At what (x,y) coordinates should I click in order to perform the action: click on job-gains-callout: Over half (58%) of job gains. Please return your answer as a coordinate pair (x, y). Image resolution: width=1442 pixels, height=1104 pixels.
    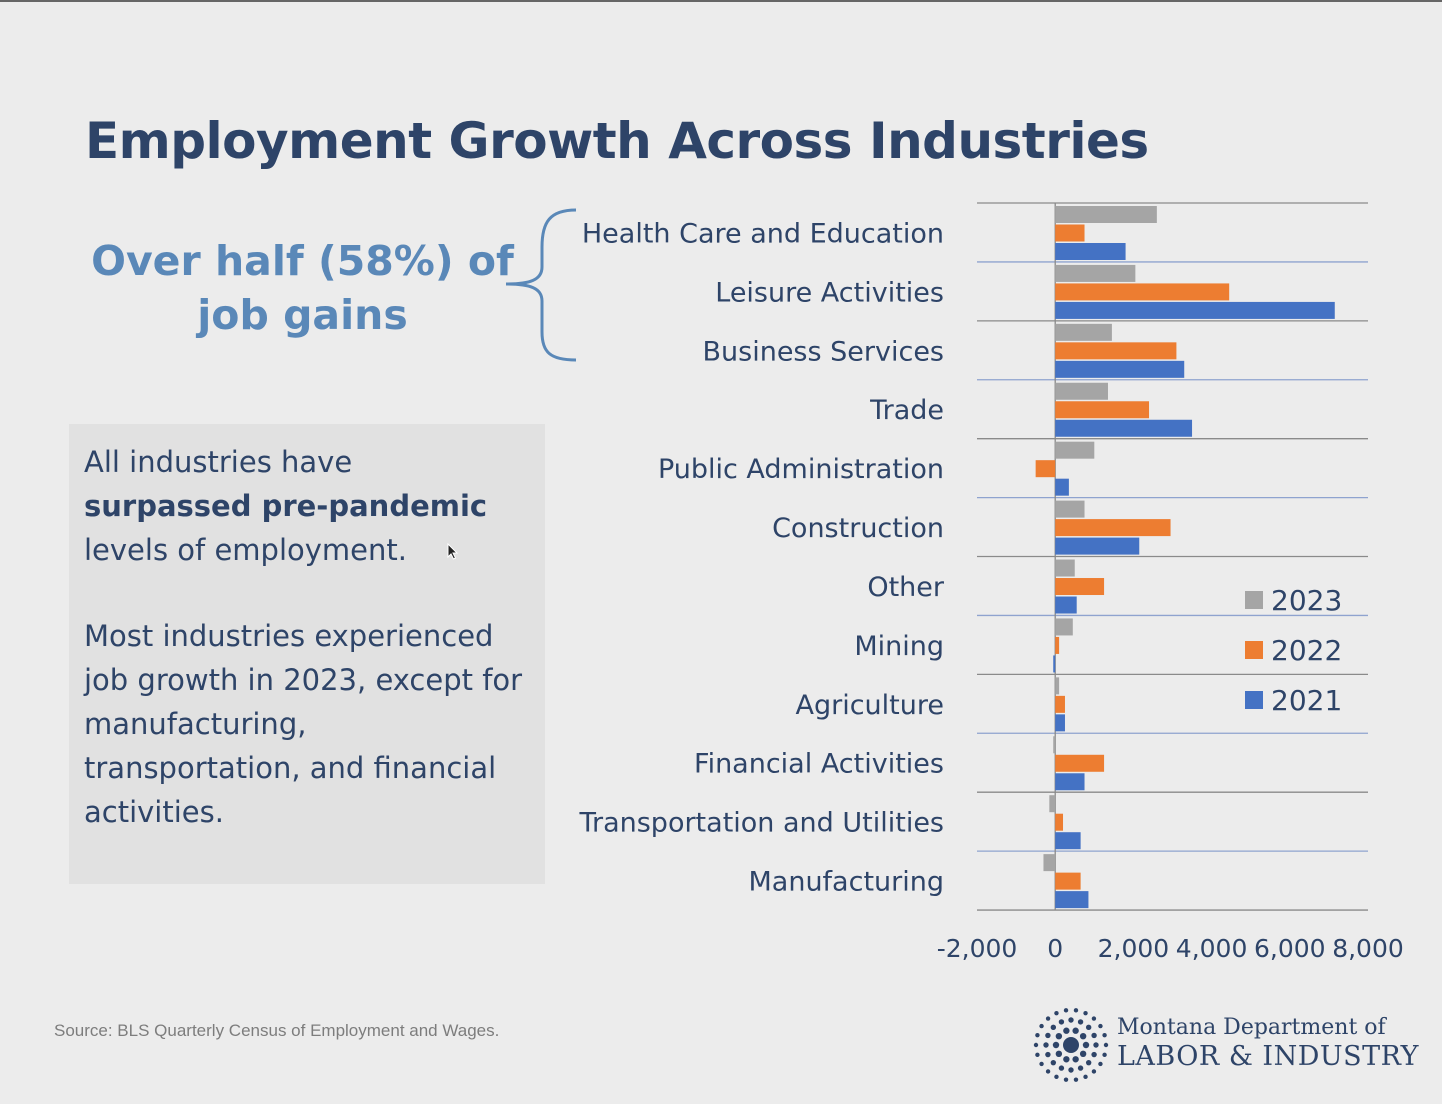
    Looking at the image, I should click on (302, 288).